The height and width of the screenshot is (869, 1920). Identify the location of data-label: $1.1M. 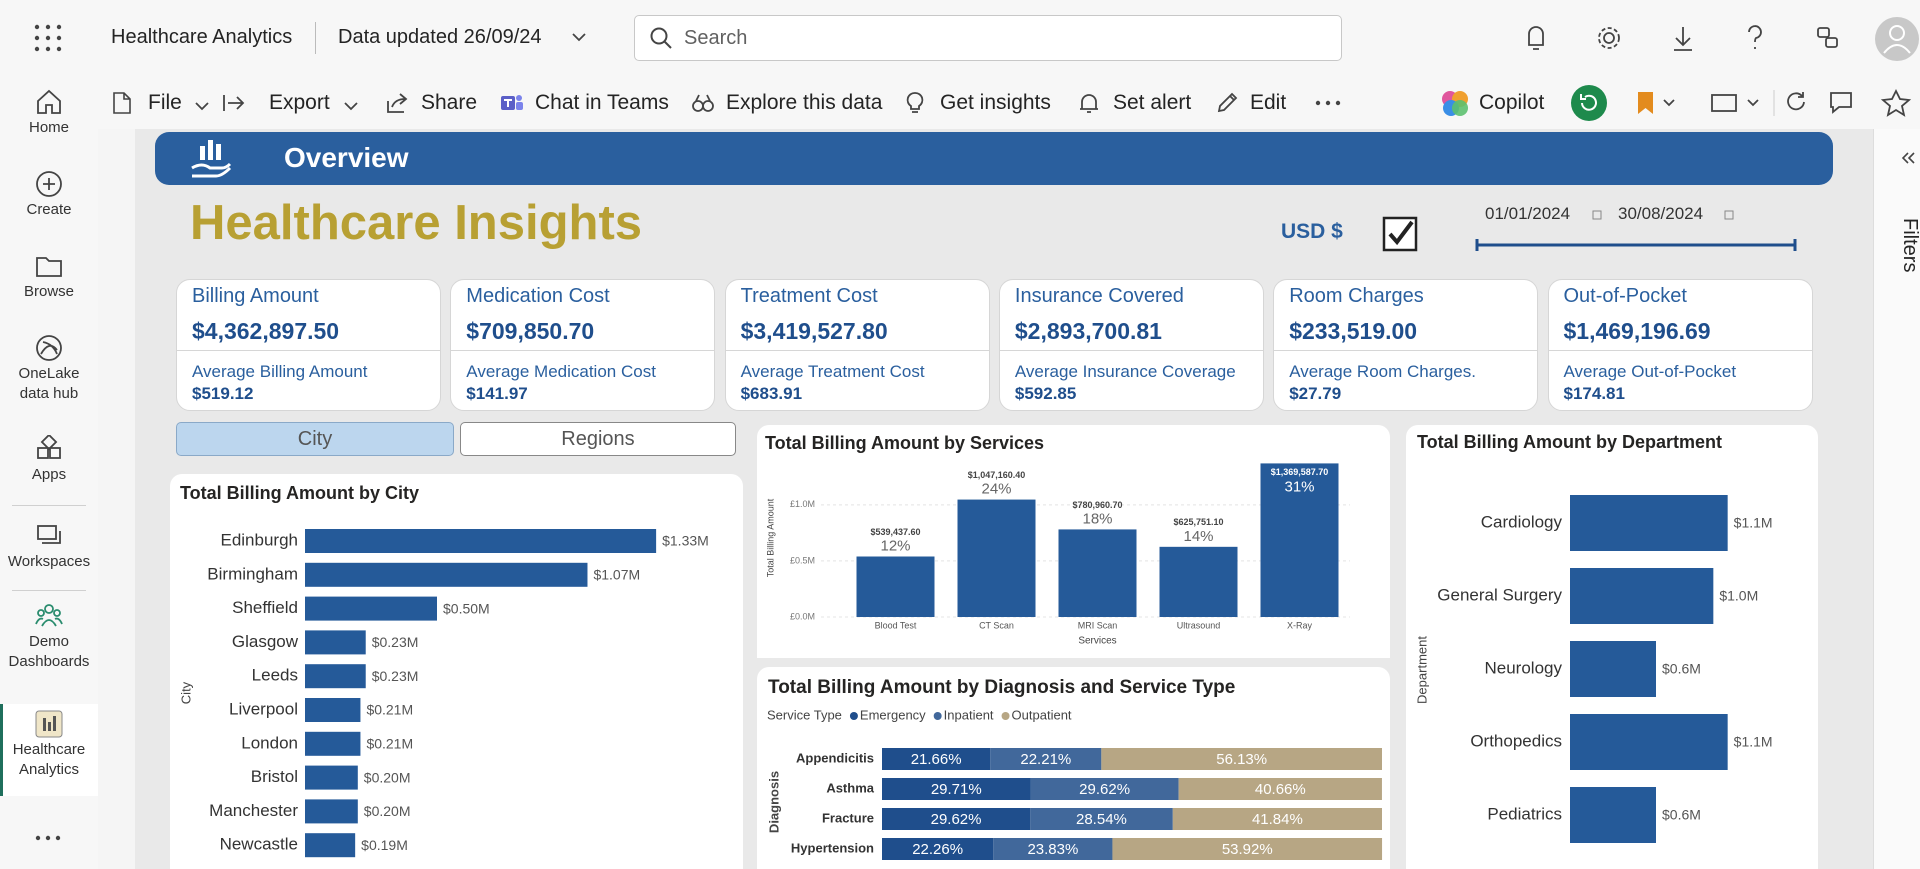
(1753, 523).